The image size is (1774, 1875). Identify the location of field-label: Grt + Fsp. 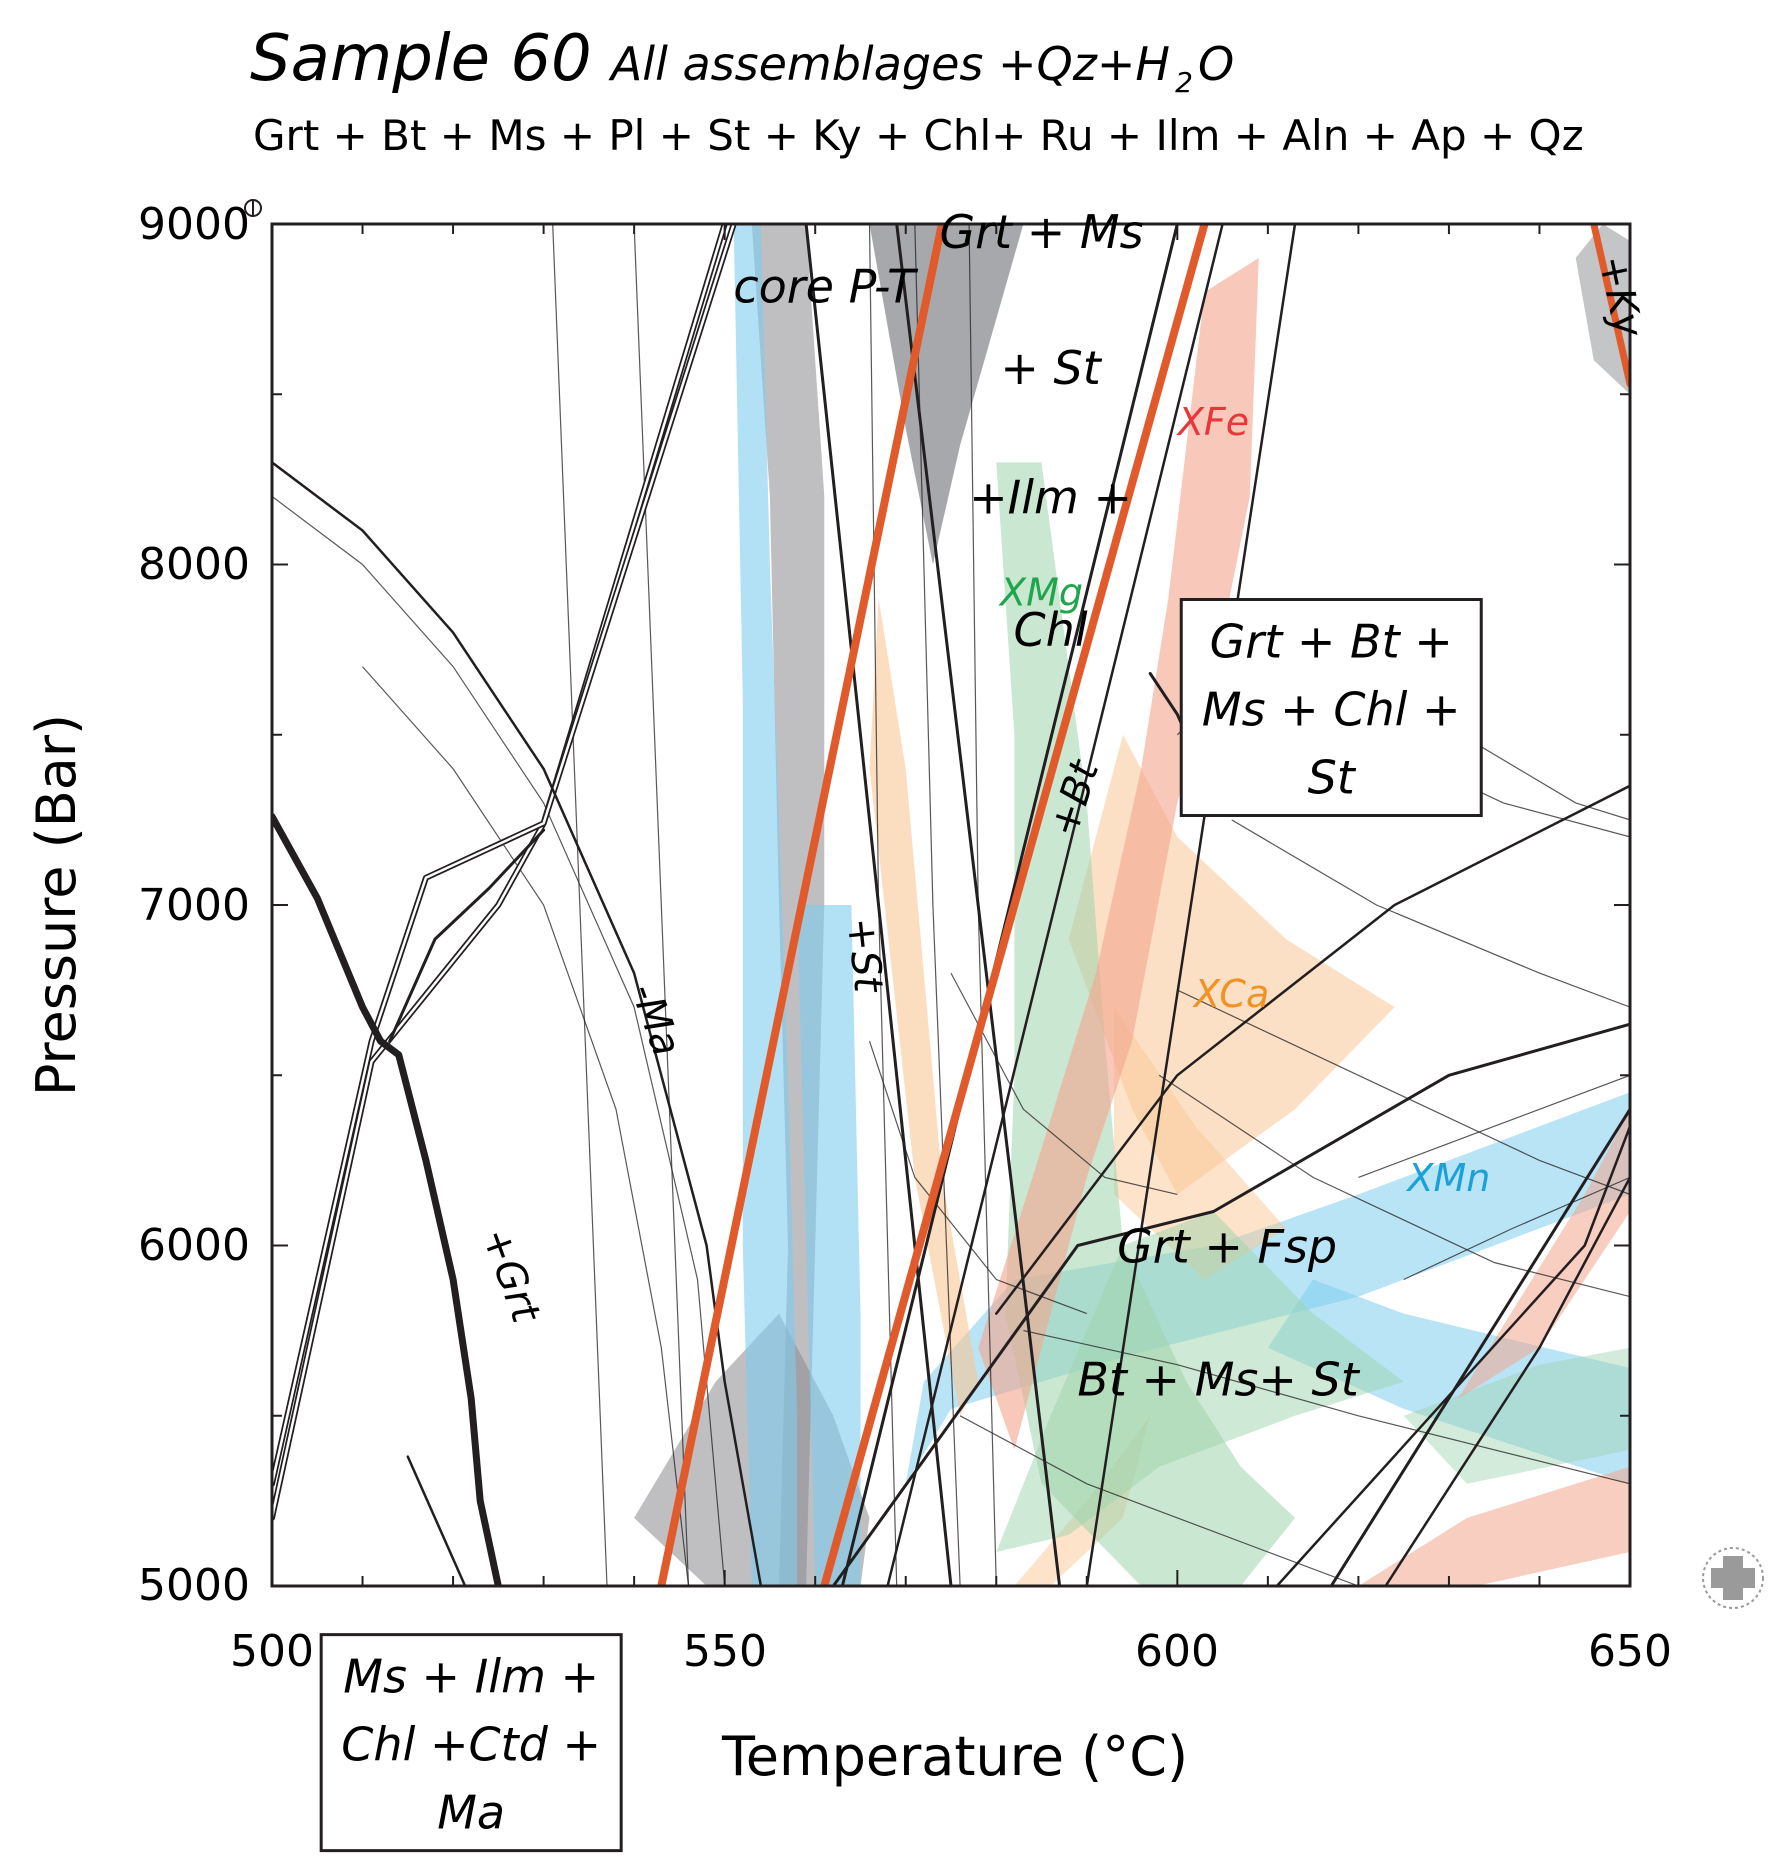
(1227, 1247).